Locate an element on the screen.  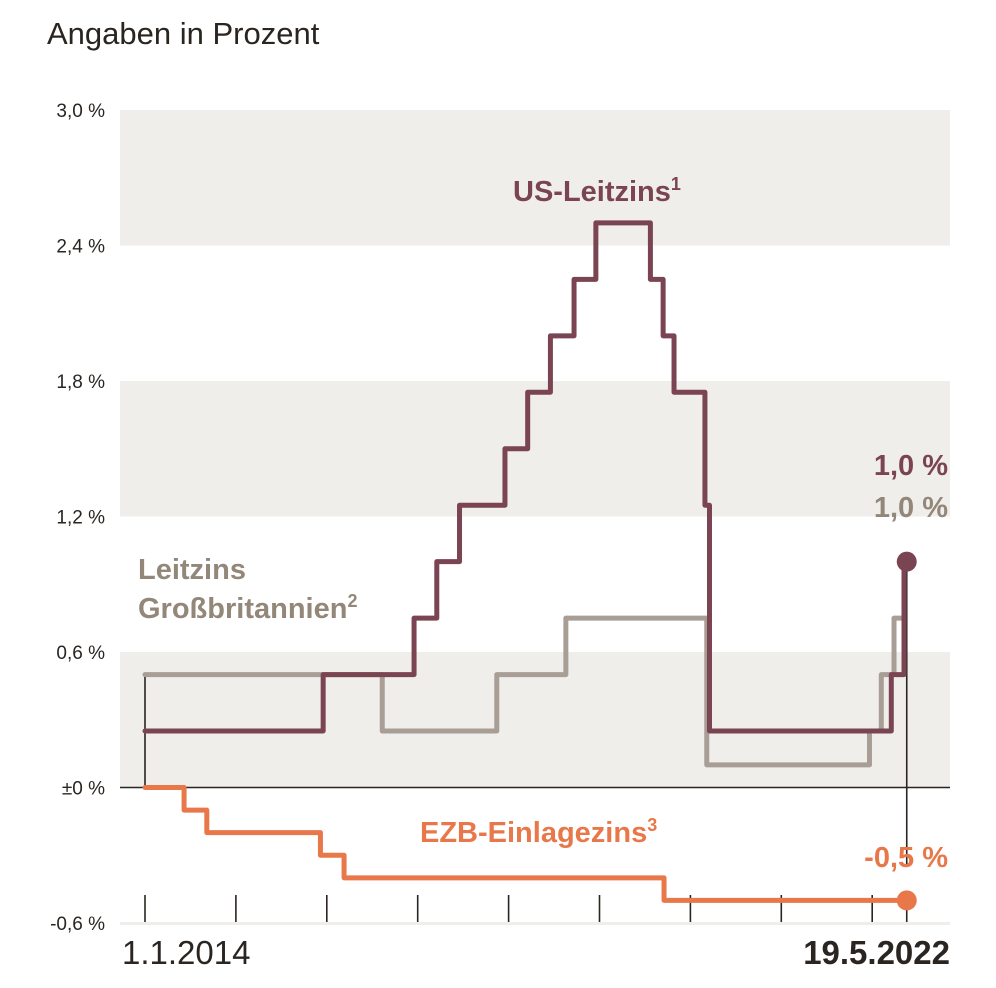
y-tick-label: 1,8 % is located at coordinates (80, 382).